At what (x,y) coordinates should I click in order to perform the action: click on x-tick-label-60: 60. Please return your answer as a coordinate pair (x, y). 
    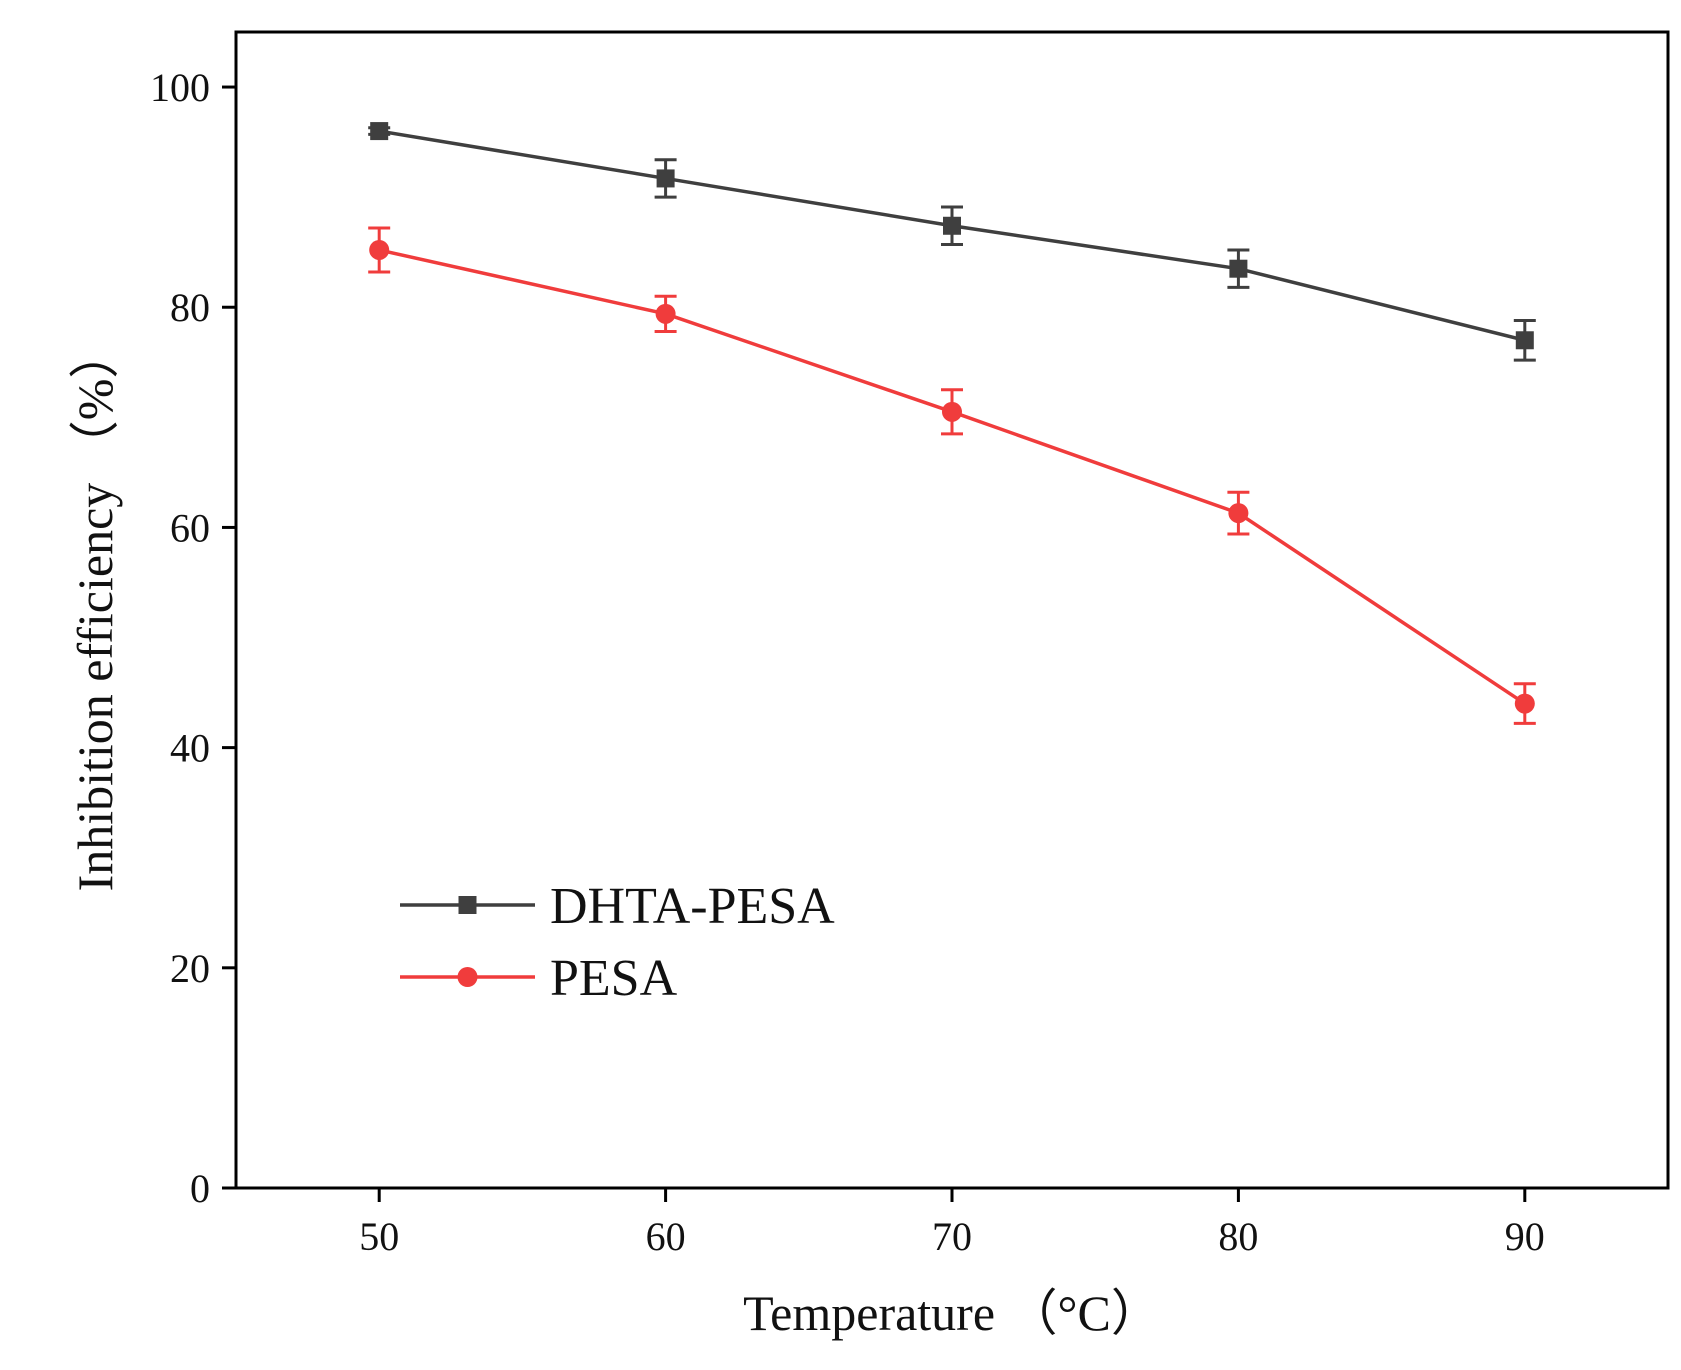
    Looking at the image, I should click on (666, 1236).